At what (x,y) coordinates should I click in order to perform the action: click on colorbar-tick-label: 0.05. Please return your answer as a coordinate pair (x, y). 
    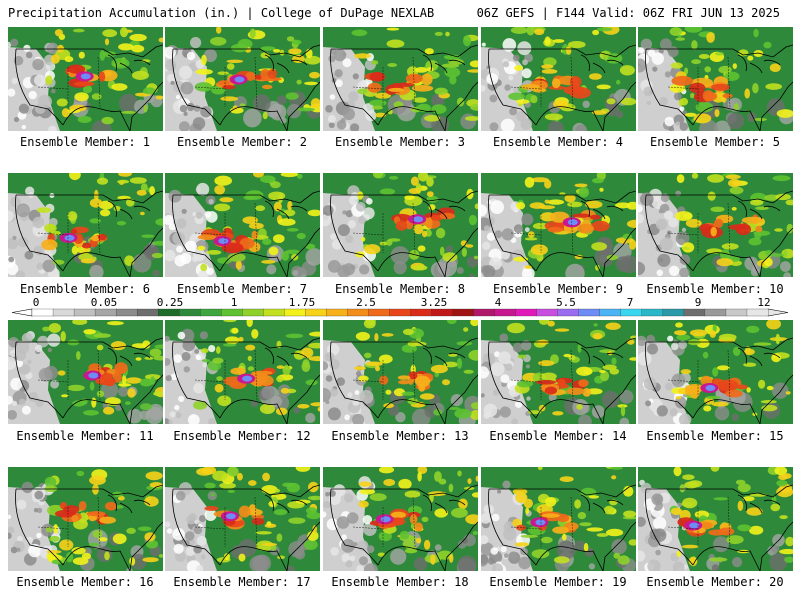
    Looking at the image, I should click on (104, 302).